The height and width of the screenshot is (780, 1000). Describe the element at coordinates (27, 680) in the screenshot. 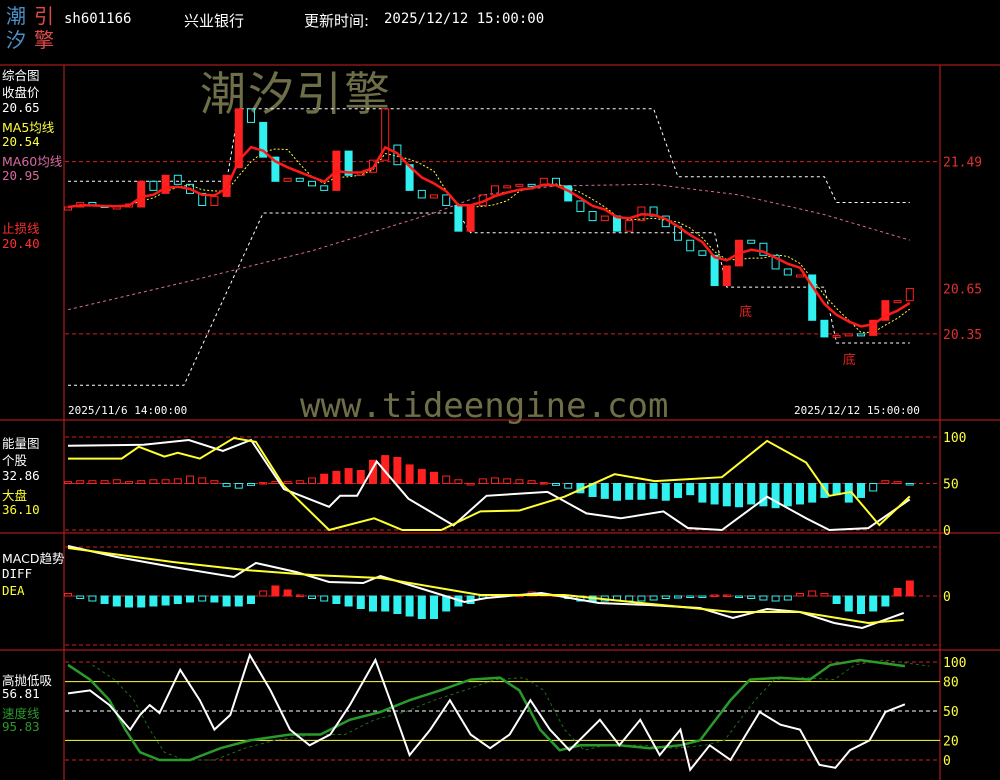

I see `gaopao-title: 高抛低吸` at that location.